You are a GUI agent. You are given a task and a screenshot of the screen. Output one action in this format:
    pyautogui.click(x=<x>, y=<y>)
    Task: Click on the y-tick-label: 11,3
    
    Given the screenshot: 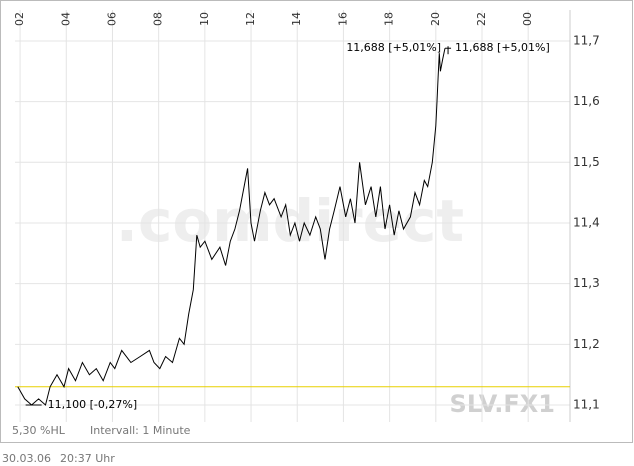 What is the action you would take?
    pyautogui.click(x=586, y=283)
    